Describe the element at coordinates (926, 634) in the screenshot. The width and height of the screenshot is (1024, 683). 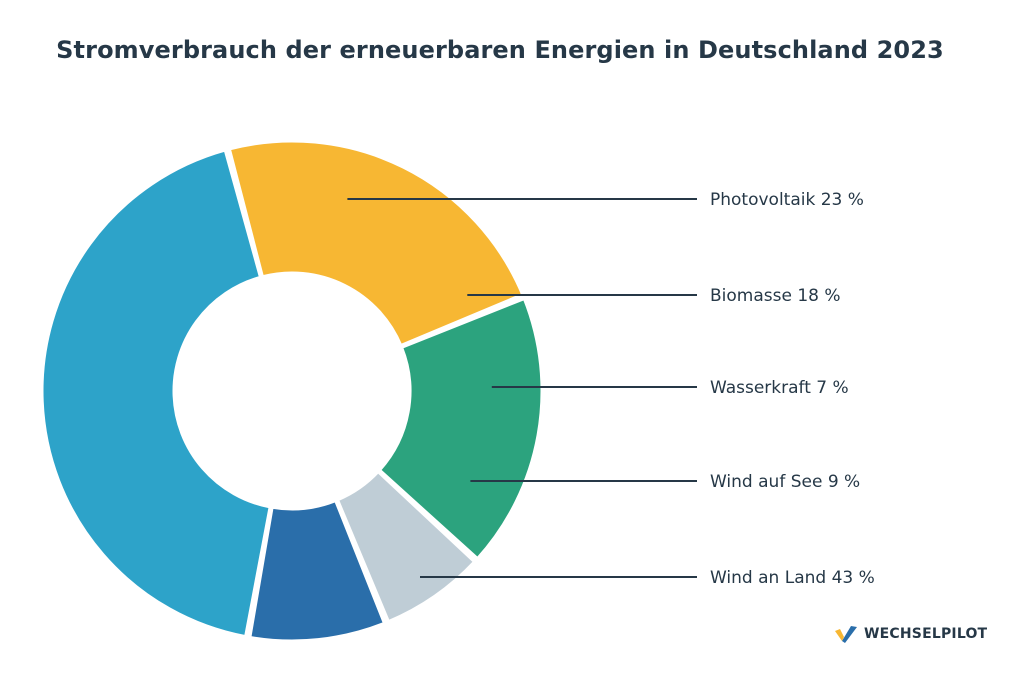
I see `brand-name: WECHSELPILOT` at that location.